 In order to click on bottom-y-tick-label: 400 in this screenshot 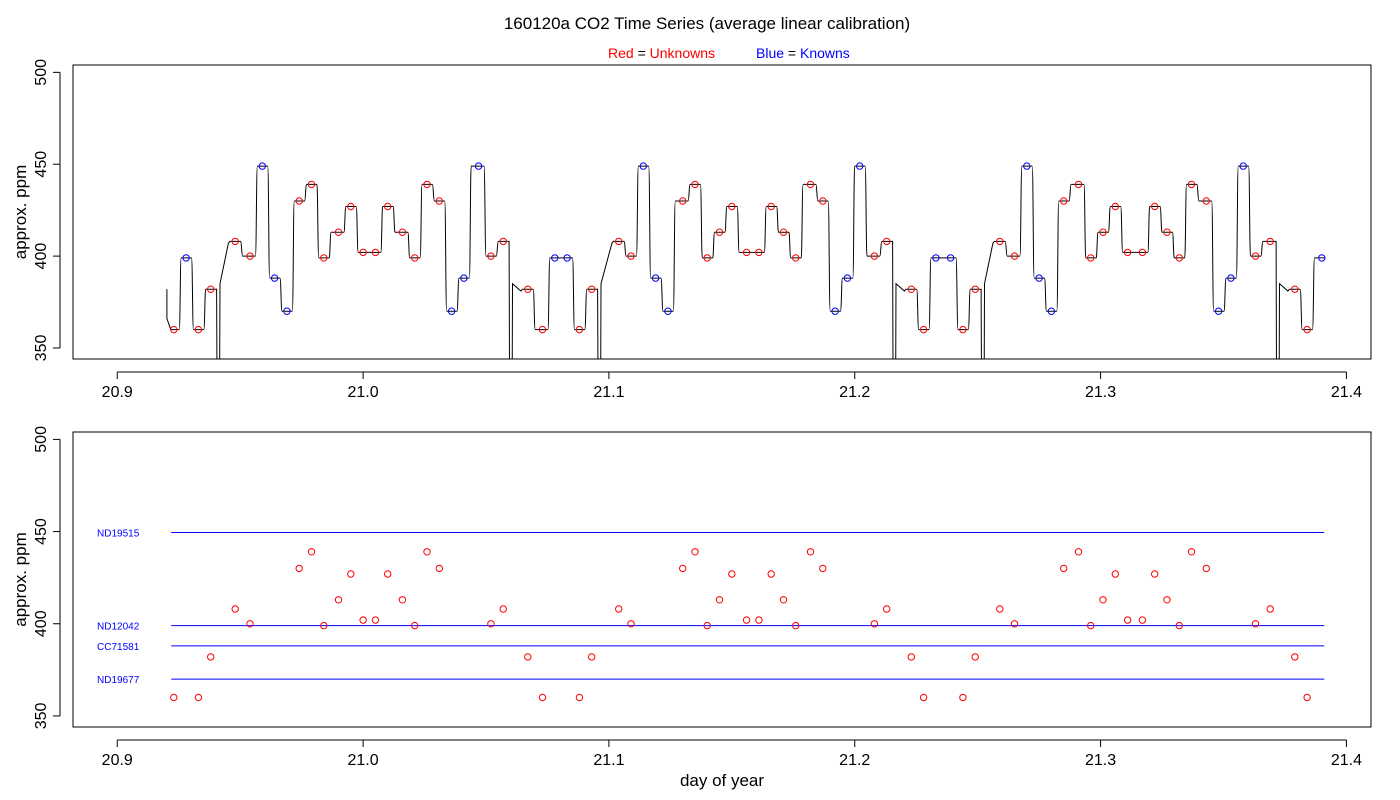, I will do `click(41, 623)`.